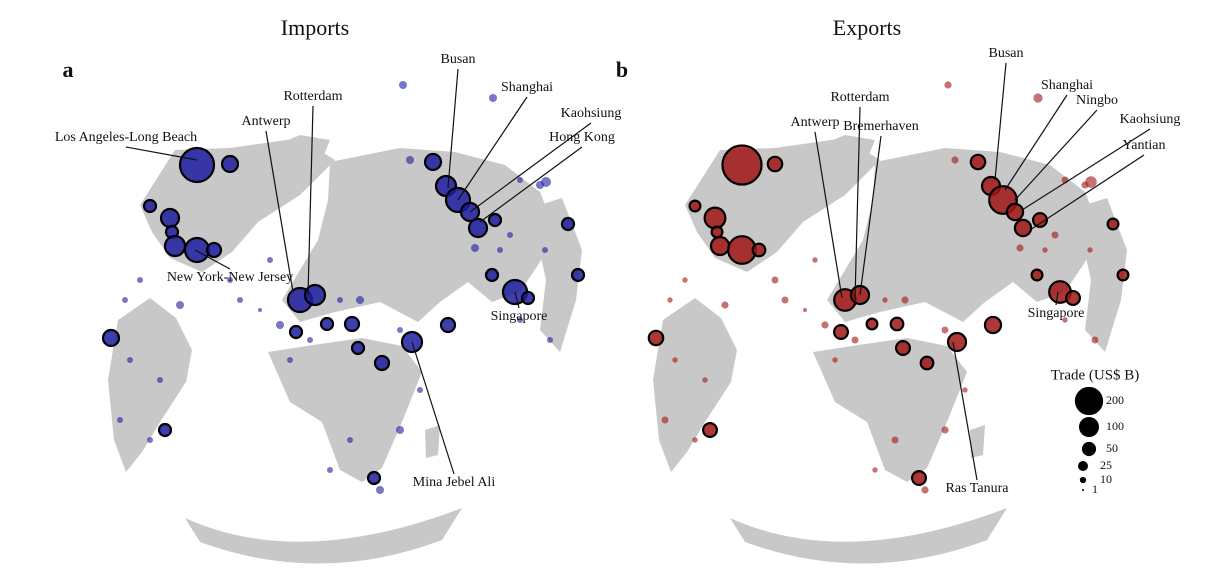 The image size is (1221, 586). I want to click on port-label: Busan, so click(458, 59).